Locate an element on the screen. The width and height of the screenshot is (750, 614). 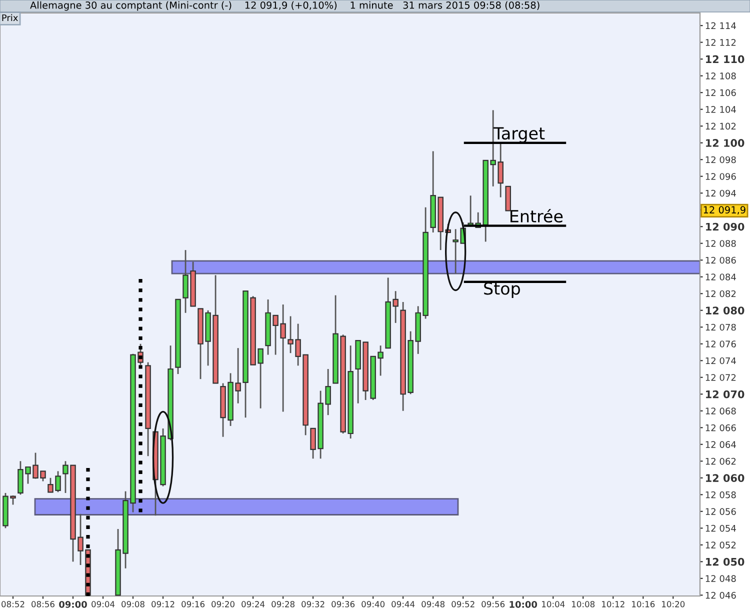
x-tick-label: 08:56 is located at coordinates (43, 604).